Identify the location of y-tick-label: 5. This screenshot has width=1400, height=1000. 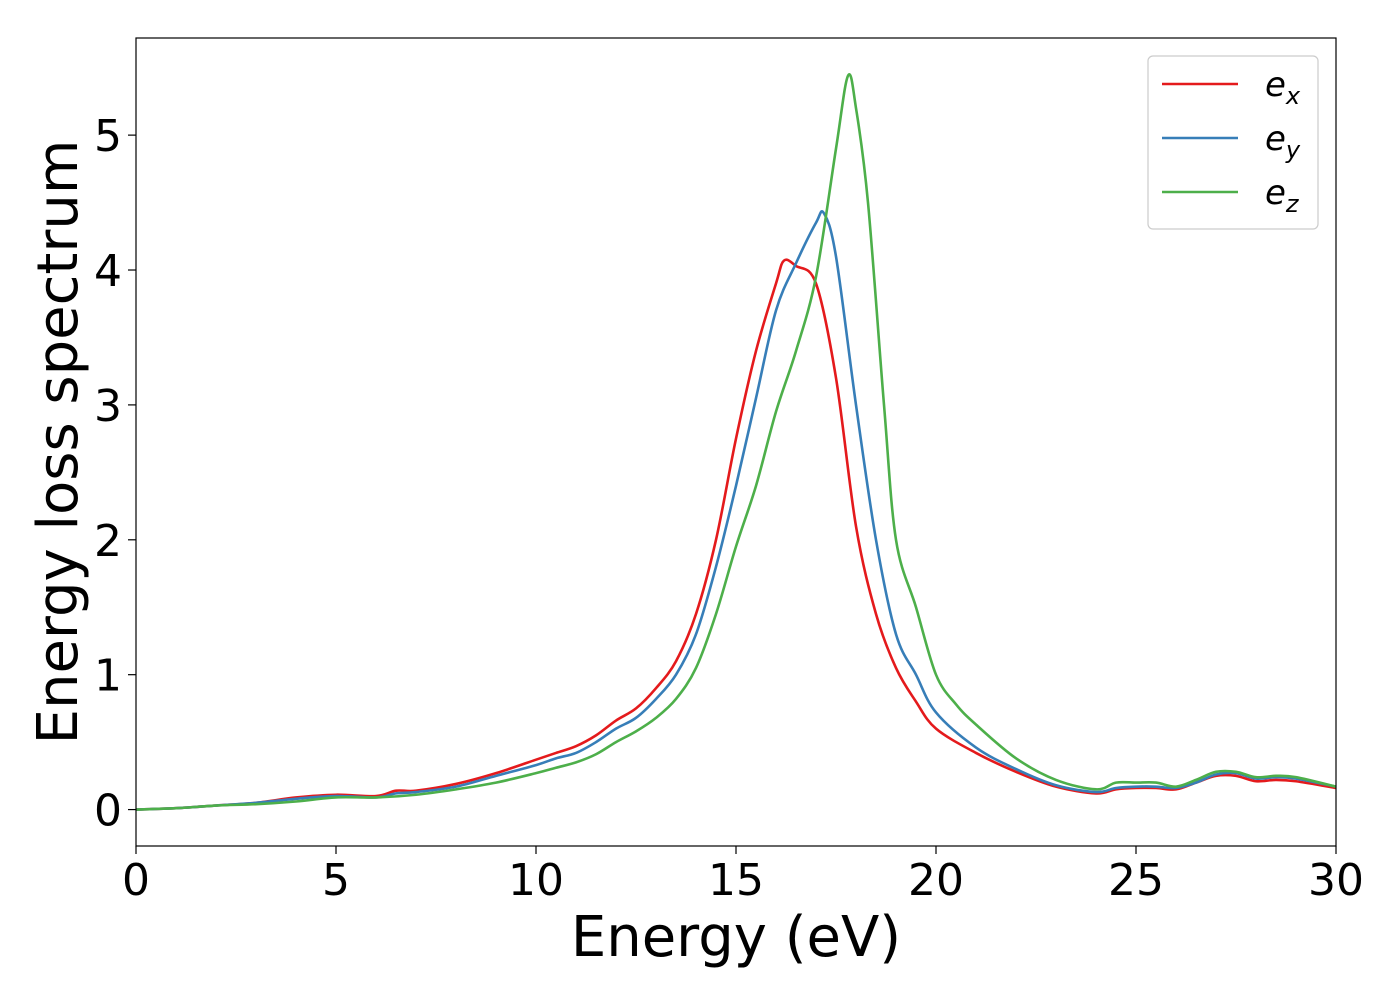
(108, 136).